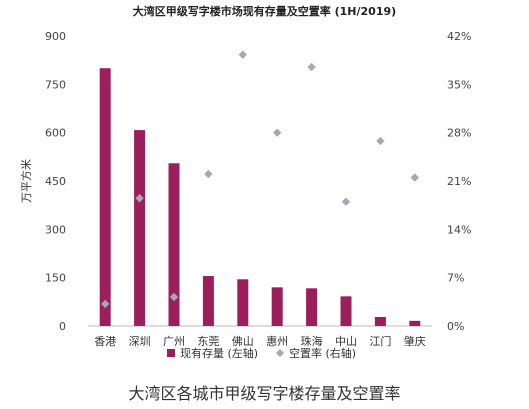 Image resolution: width=529 pixels, height=409 pixels. I want to click on y-left-tick-label: 450, so click(55, 181).